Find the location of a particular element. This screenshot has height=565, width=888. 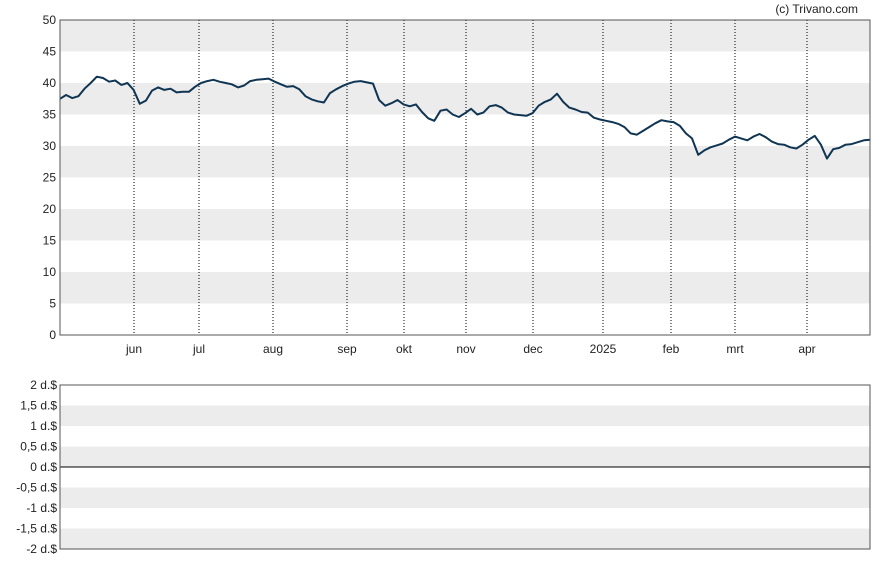

dividend-y-tick-label: -2 d.$ is located at coordinates (41, 549).